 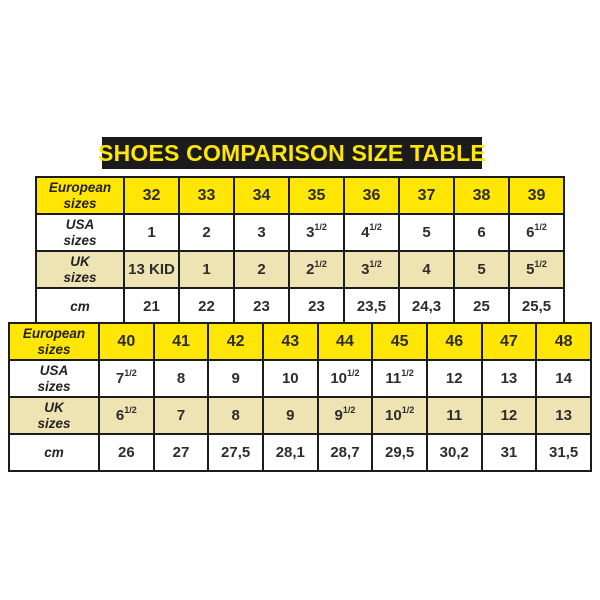 What do you see at coordinates (399, 378) in the screenshot?
I see `size-cell: 111/2` at bounding box center [399, 378].